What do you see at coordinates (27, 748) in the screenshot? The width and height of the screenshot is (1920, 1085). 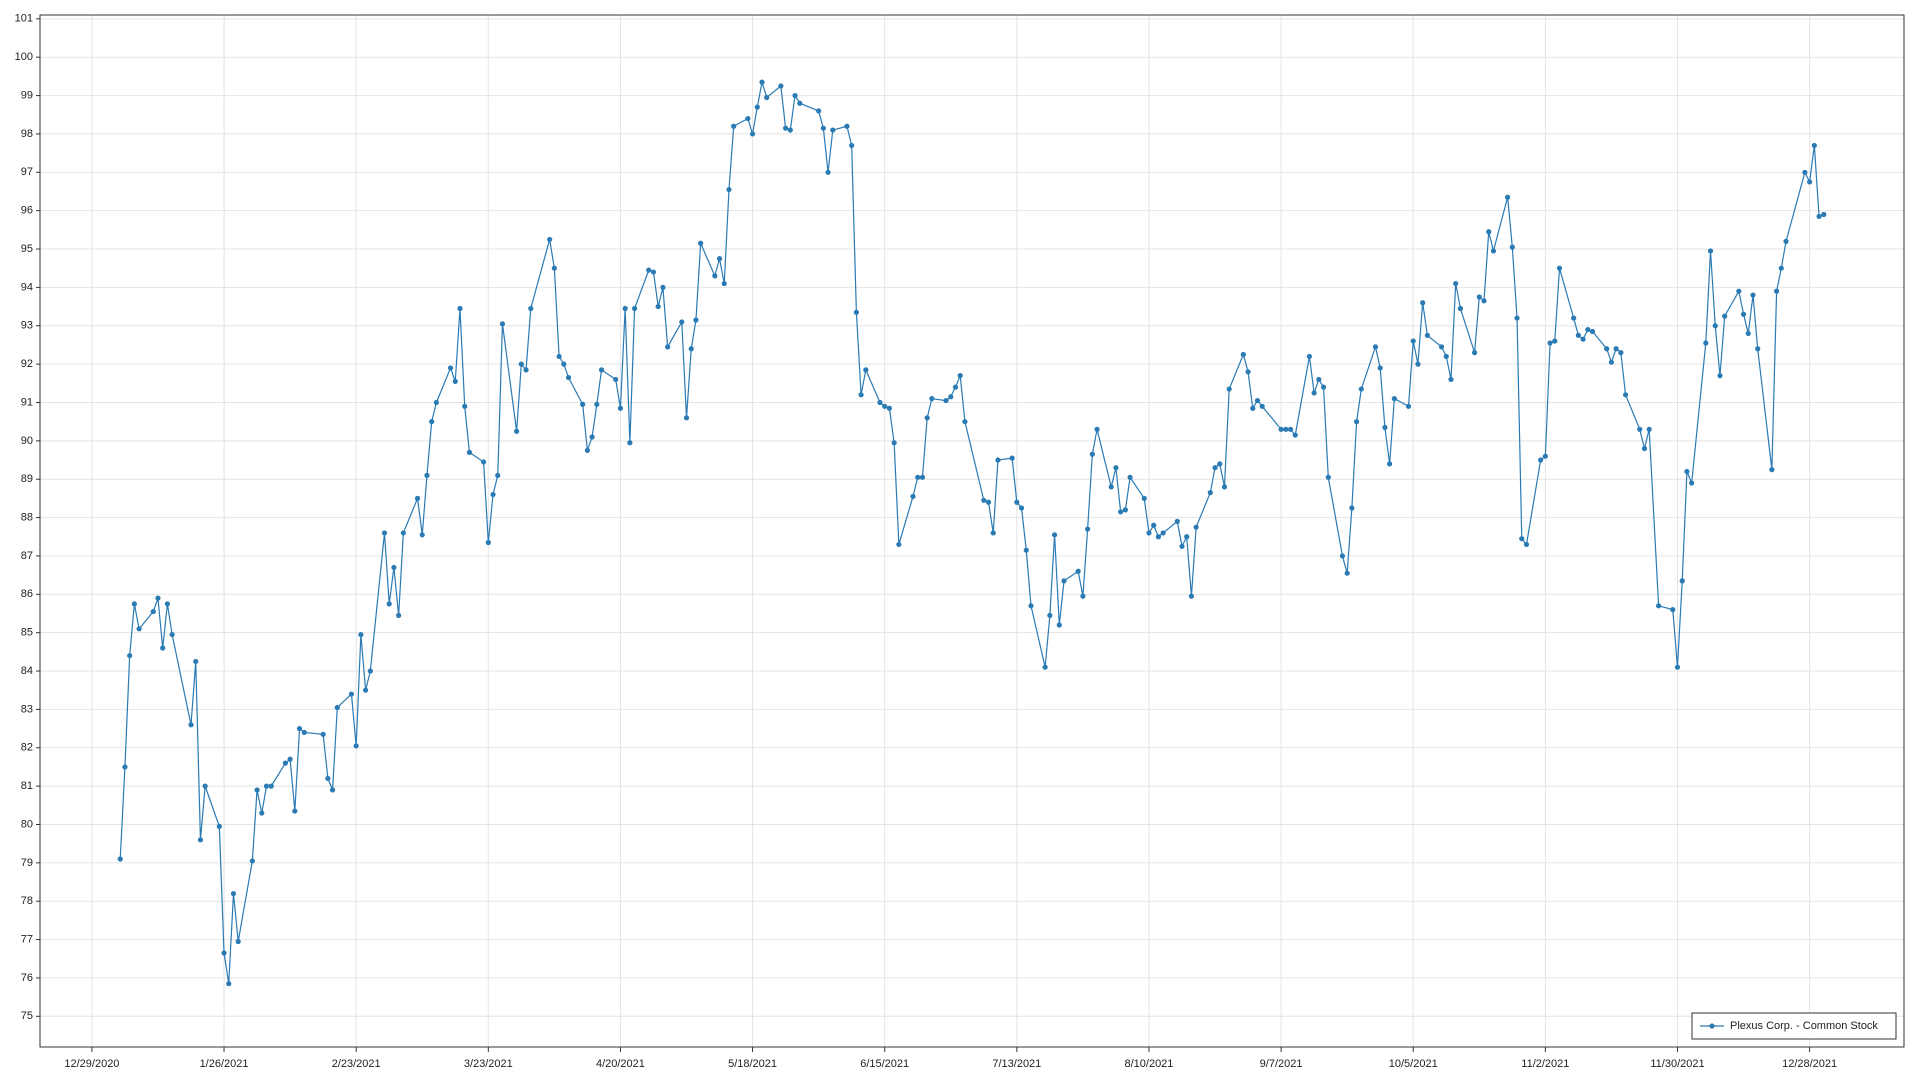 I see `y-tick-label: 82` at bounding box center [27, 748].